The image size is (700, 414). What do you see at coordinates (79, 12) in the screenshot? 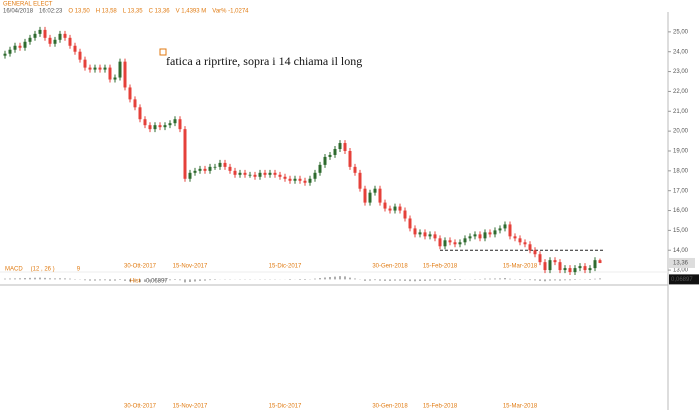
I see `info-item: O 13,50` at bounding box center [79, 12].